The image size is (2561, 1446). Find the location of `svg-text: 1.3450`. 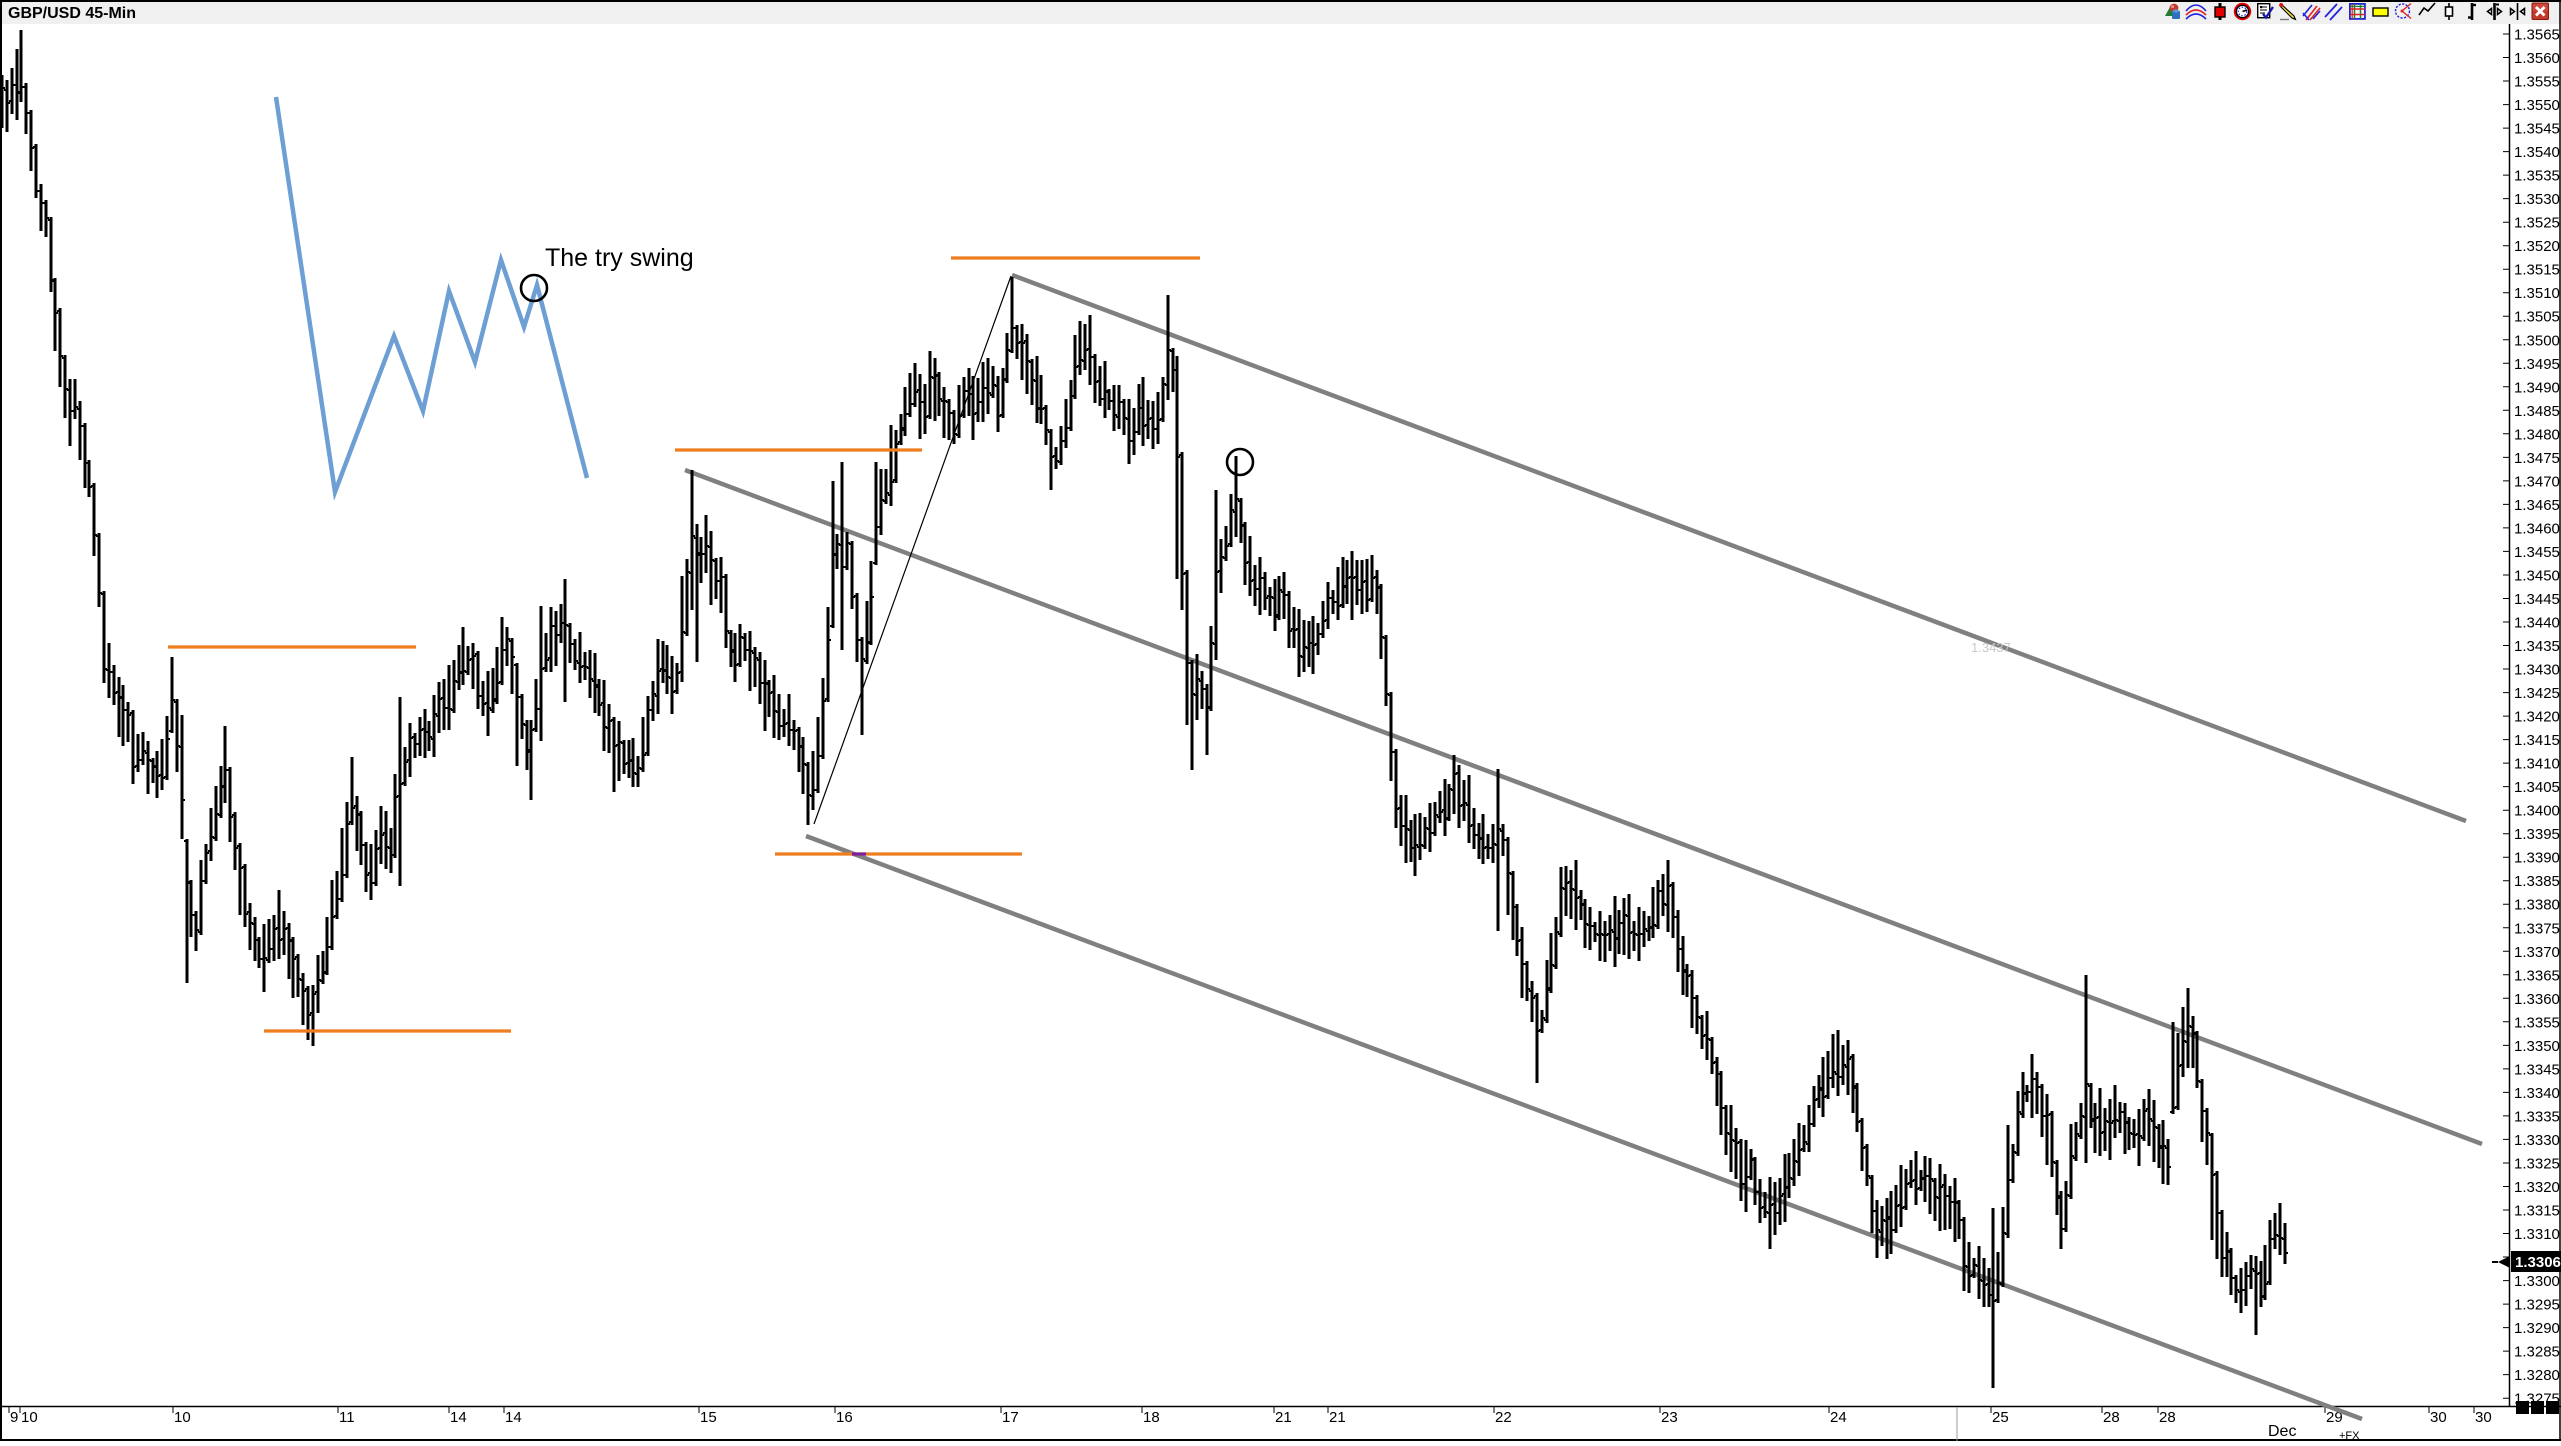

svg-text: 1.3450 is located at coordinates (2537, 576).